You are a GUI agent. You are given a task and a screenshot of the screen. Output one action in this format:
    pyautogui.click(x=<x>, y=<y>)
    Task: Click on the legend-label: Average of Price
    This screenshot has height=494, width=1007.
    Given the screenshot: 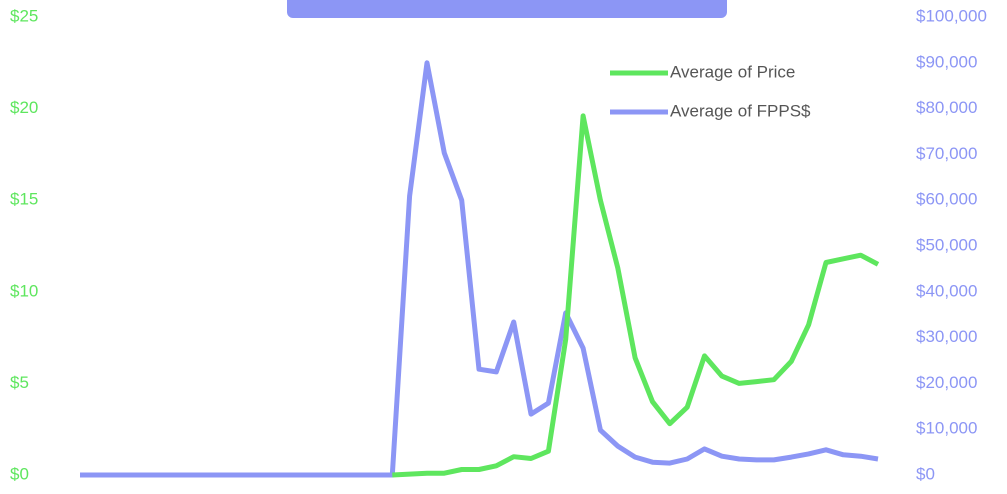 What is the action you would take?
    pyautogui.click(x=732, y=71)
    